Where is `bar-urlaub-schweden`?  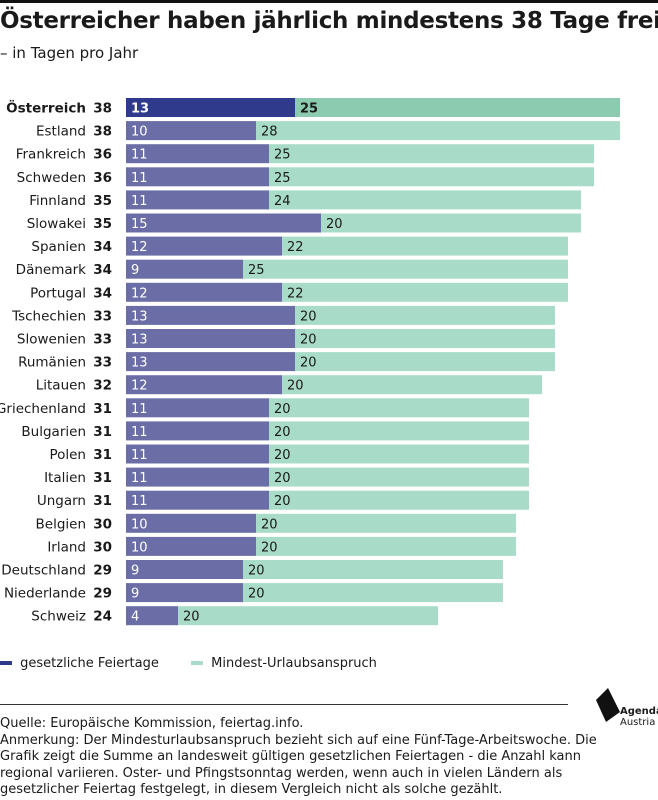 bar-urlaub-schweden is located at coordinates (431, 177).